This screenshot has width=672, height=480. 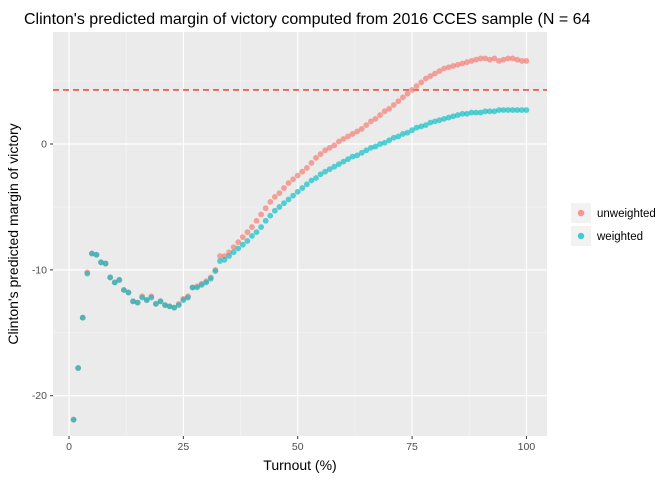 What do you see at coordinates (39, 396) in the screenshot?
I see `y-tick-label: -20` at bounding box center [39, 396].